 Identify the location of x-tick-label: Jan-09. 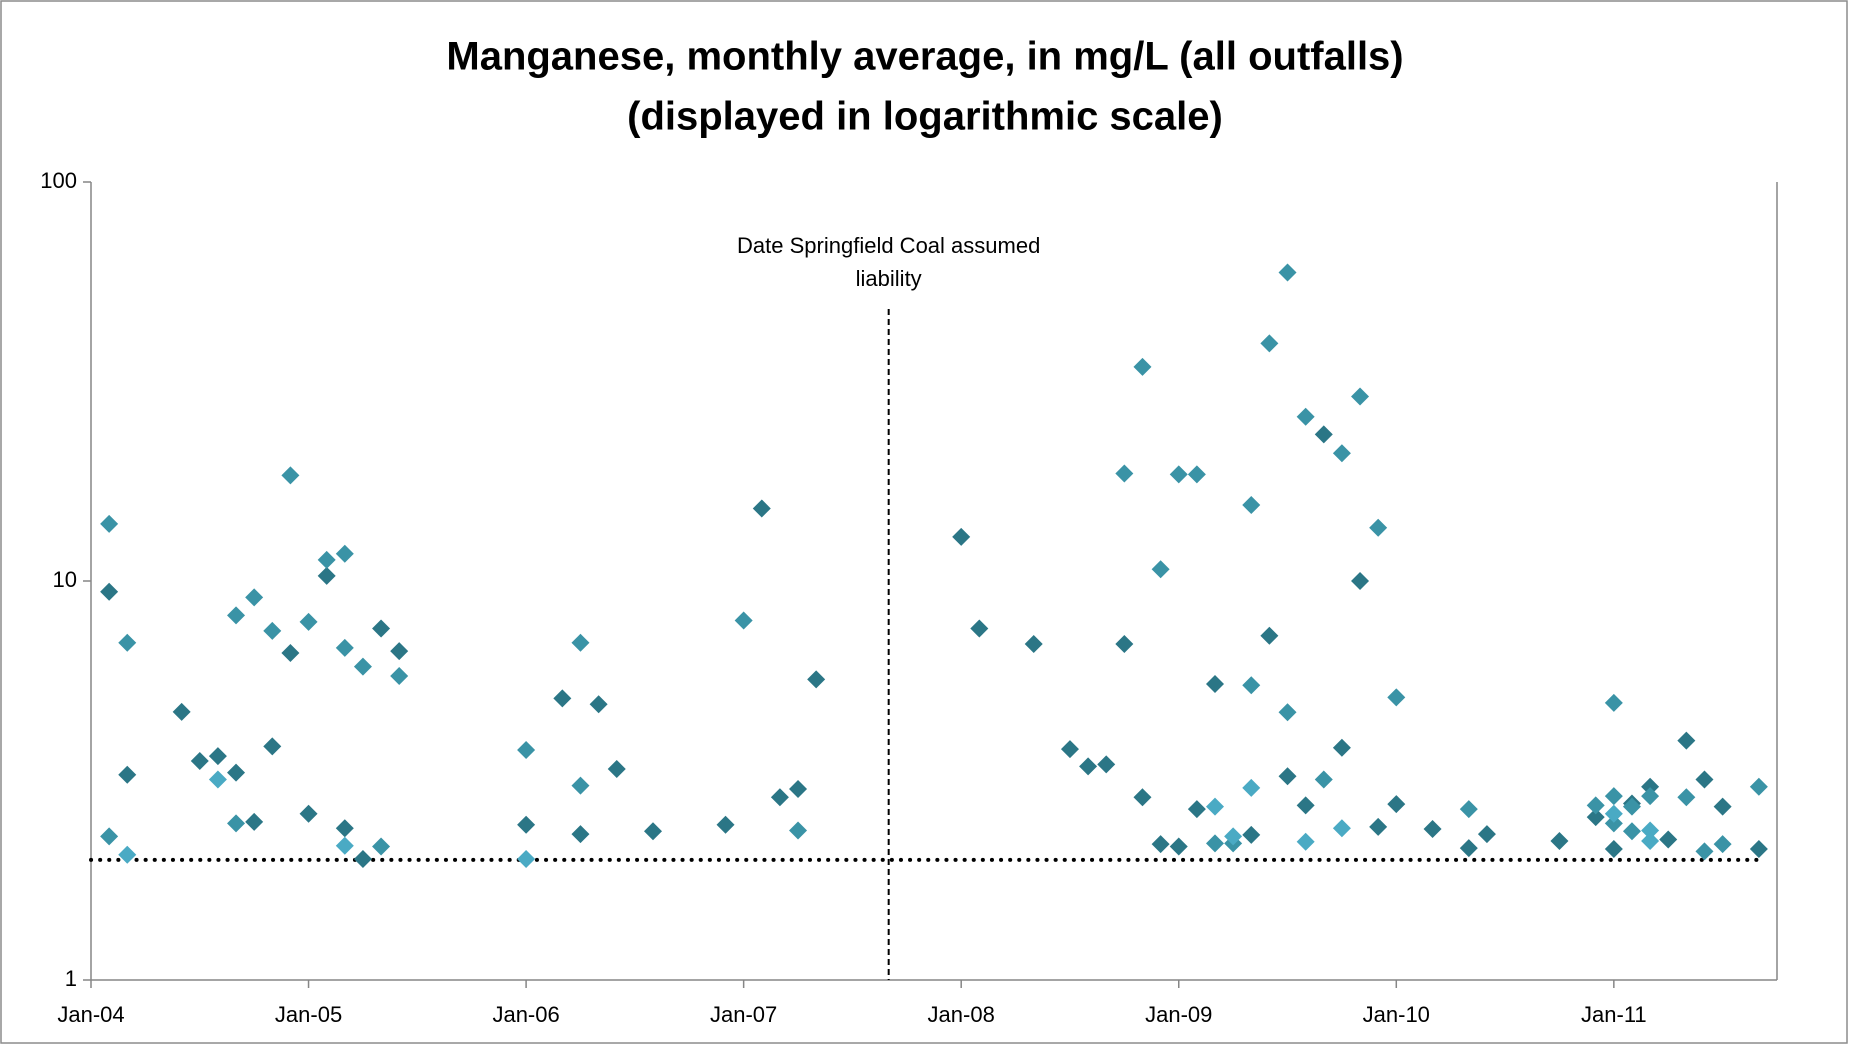
(1178, 1014).